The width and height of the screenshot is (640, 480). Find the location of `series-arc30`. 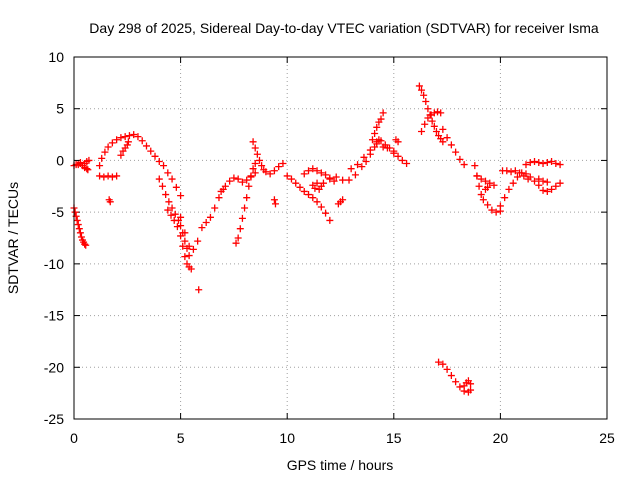

series-arc30 is located at coordinates (487, 189).